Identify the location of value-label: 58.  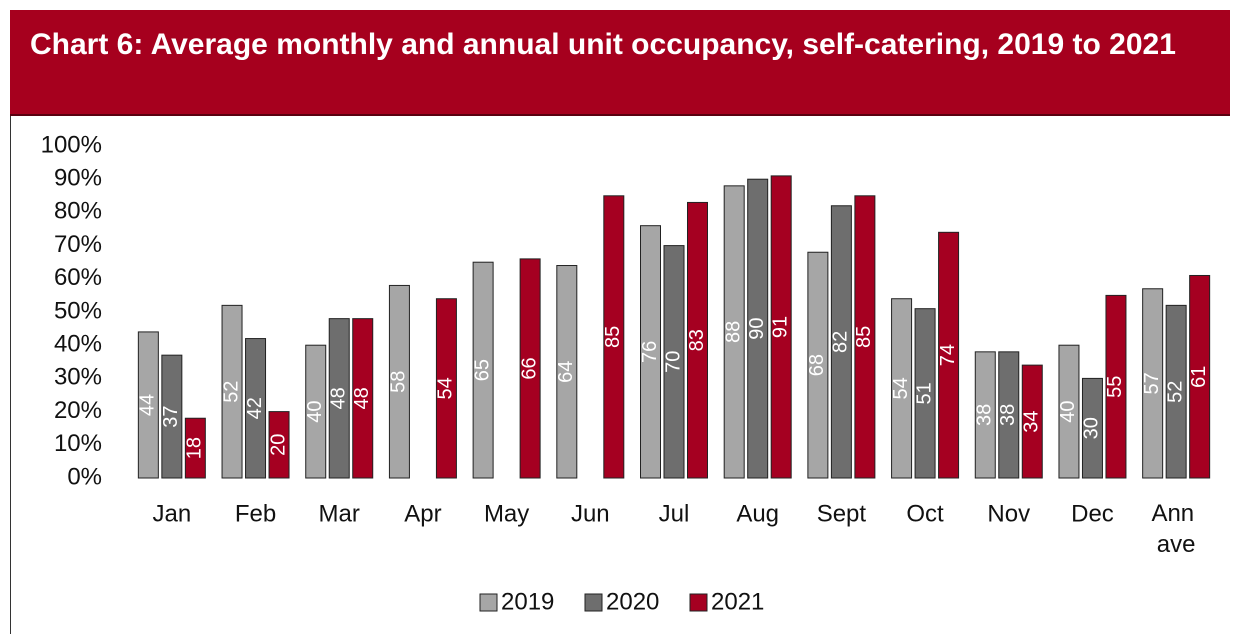
(399, 382).